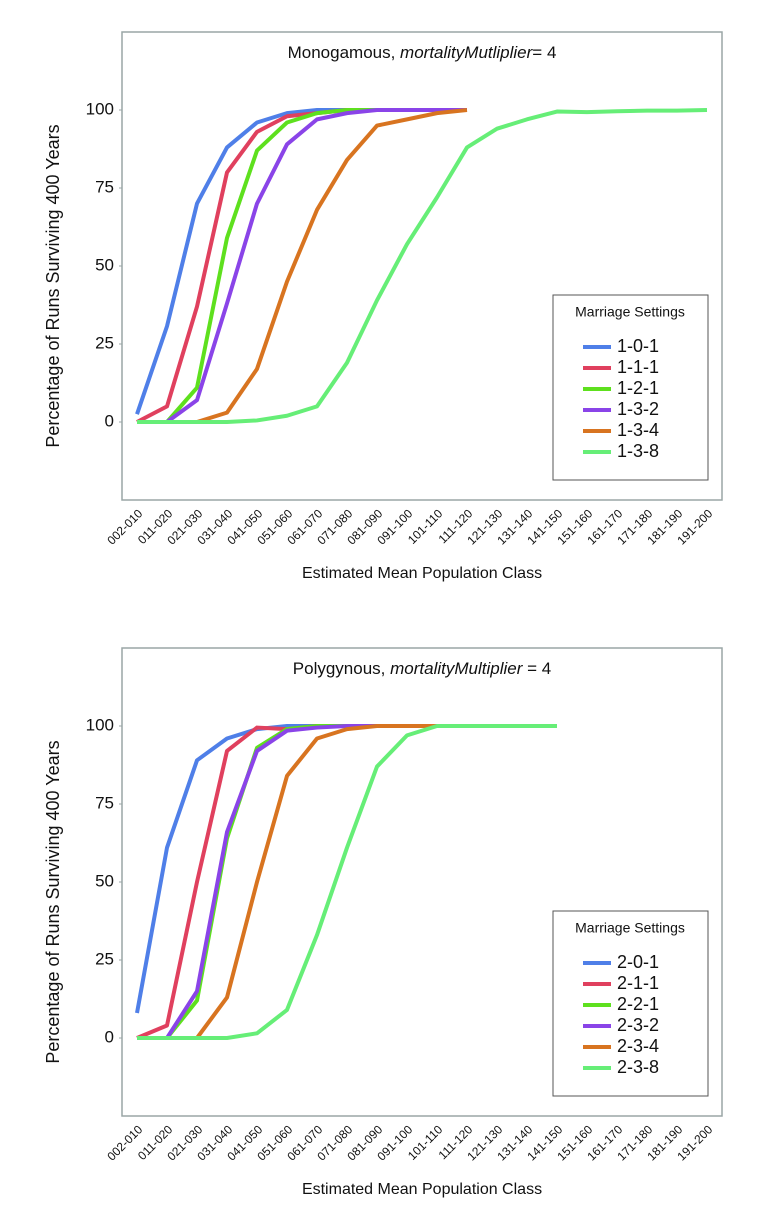 The width and height of the screenshot is (758, 1226). Describe the element at coordinates (467, 52) in the screenshot. I see `title-part: mortalityMutliplier` at that location.